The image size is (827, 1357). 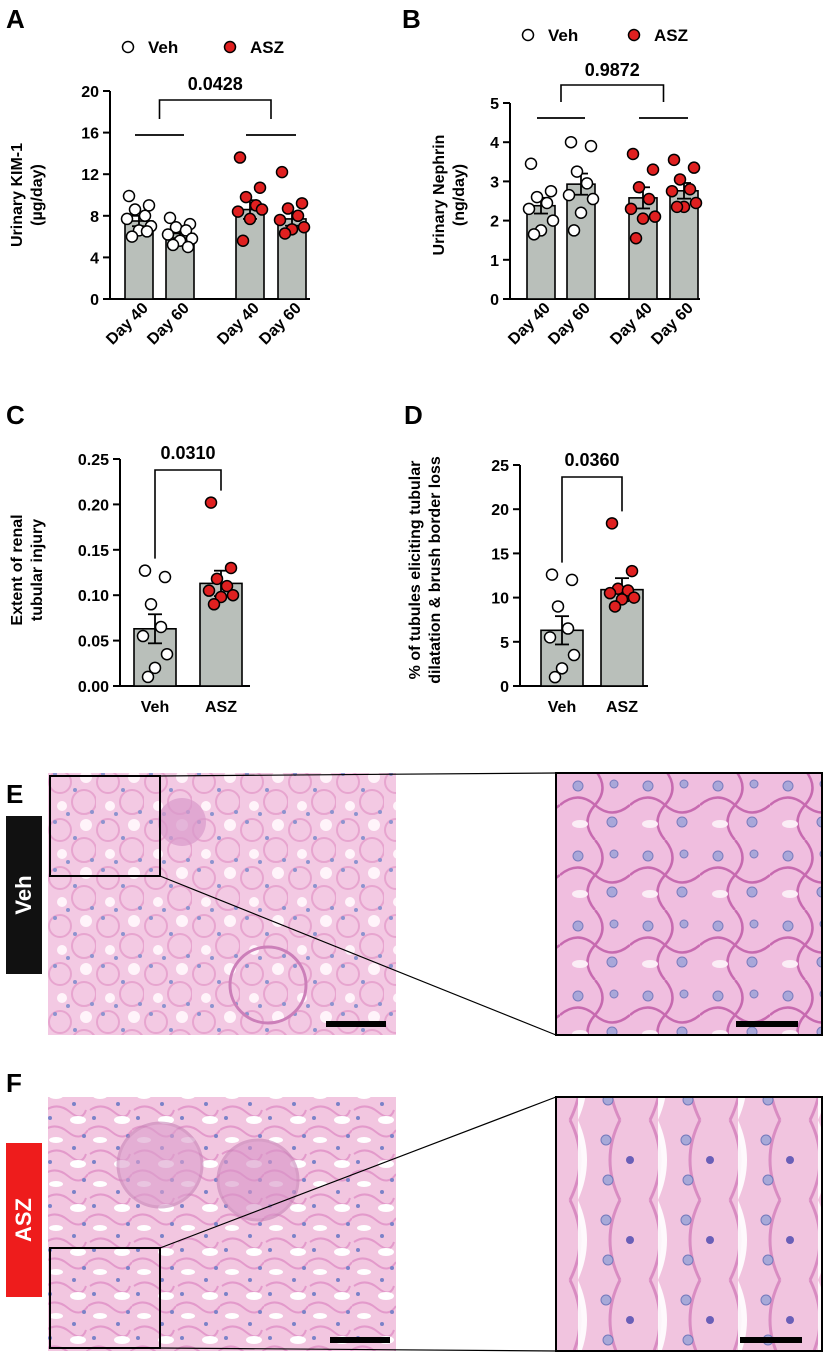 What do you see at coordinates (105, 826) in the screenshot?
I see `zoom-box-veh` at bounding box center [105, 826].